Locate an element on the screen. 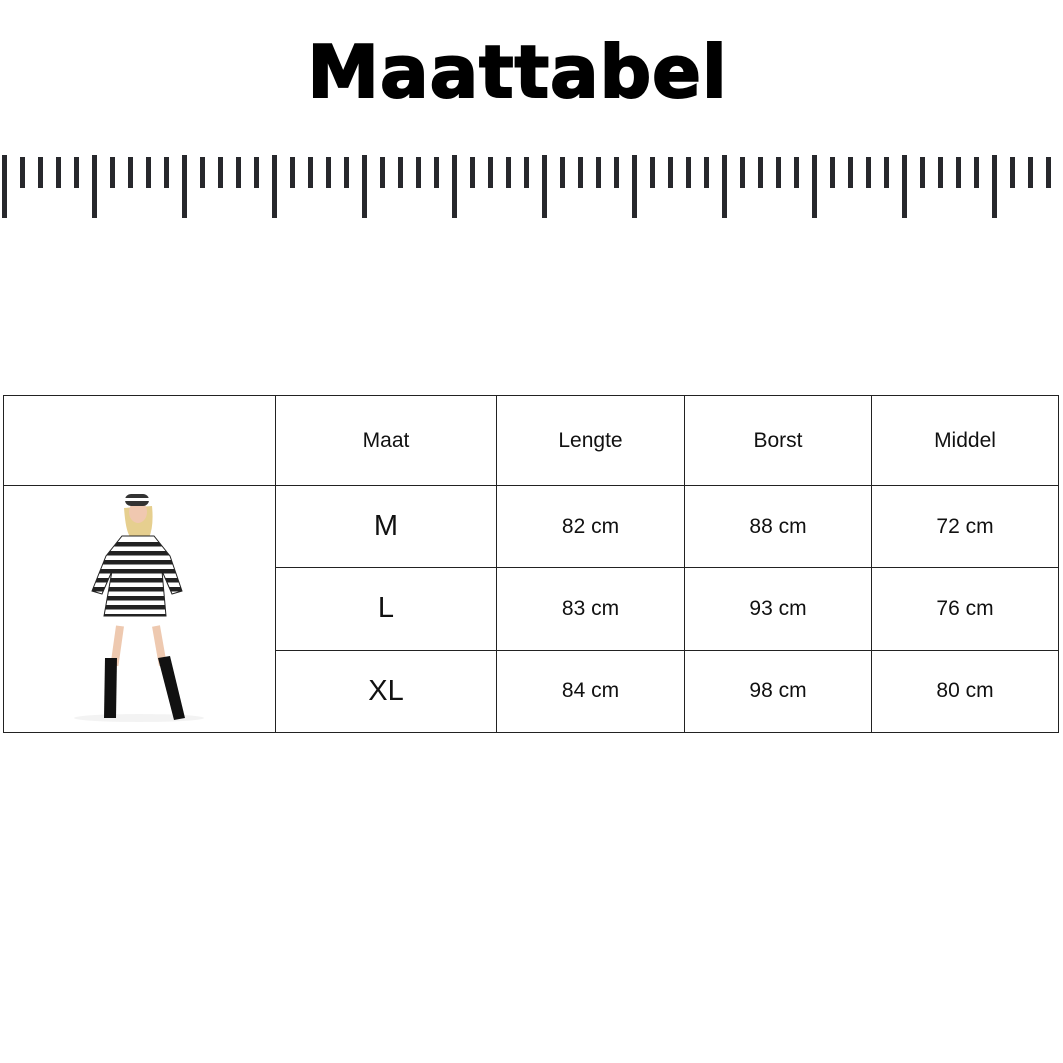 Image resolution: width=1063 pixels, height=1063 pixels. cell-lengte: 82 cm is located at coordinates (590, 526).